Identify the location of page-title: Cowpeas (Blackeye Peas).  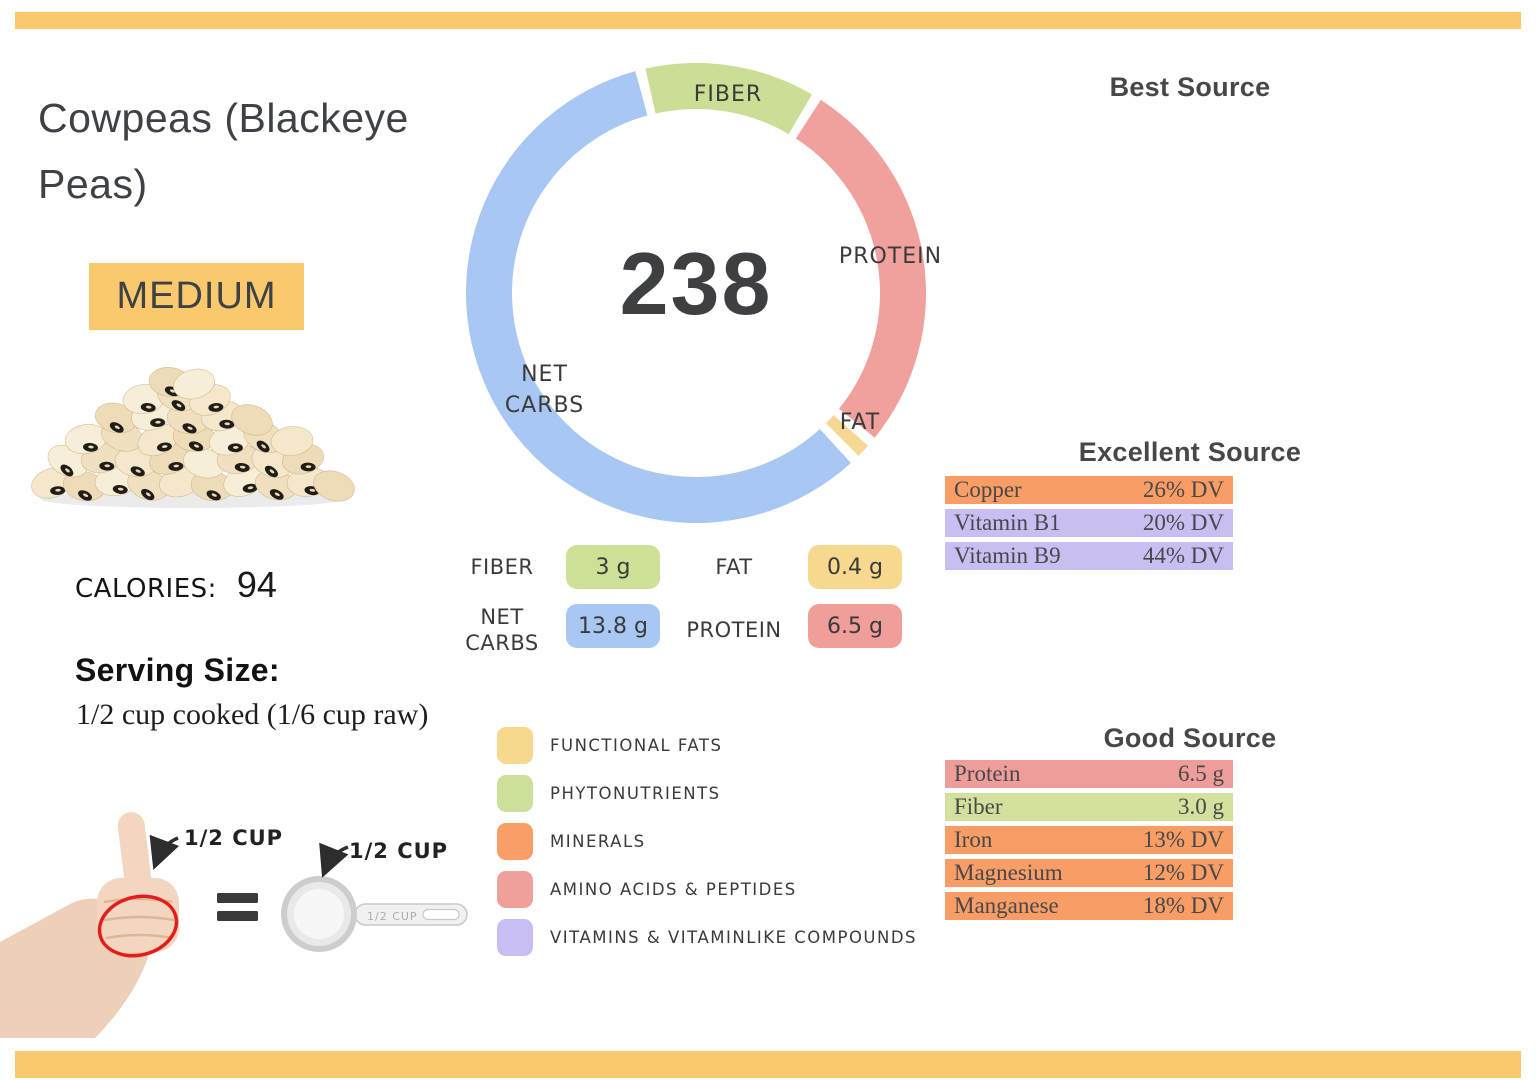
(223, 151).